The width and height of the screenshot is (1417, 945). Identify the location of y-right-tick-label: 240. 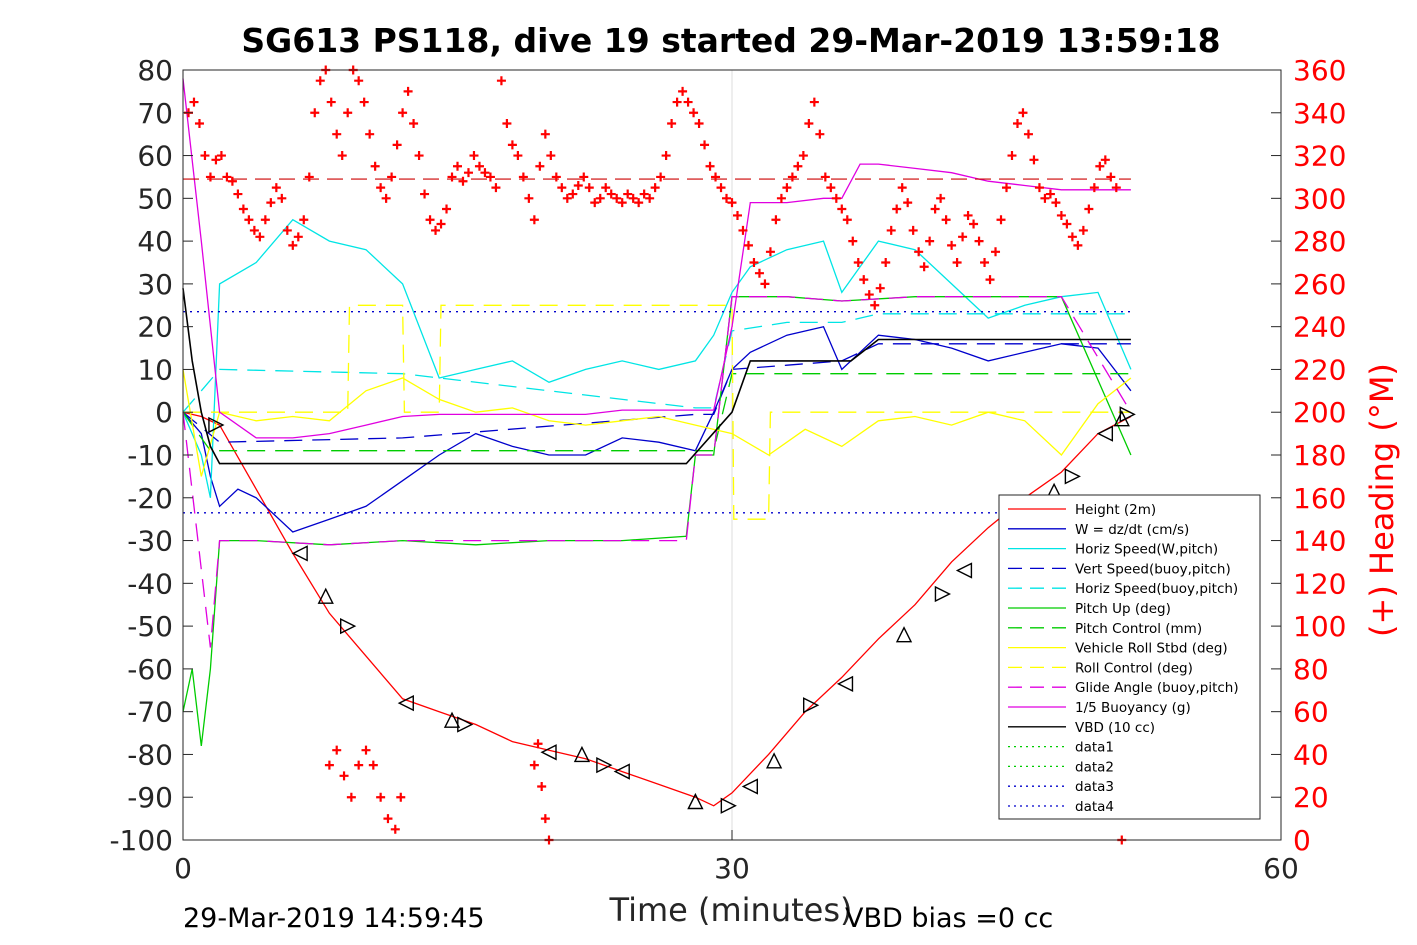
(1319, 327).